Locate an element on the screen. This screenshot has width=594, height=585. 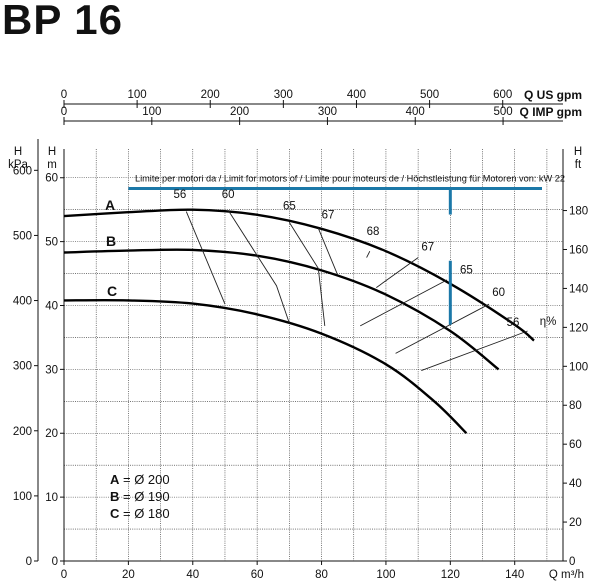
ft-axis-unit: ft is located at coordinates (578, 165).